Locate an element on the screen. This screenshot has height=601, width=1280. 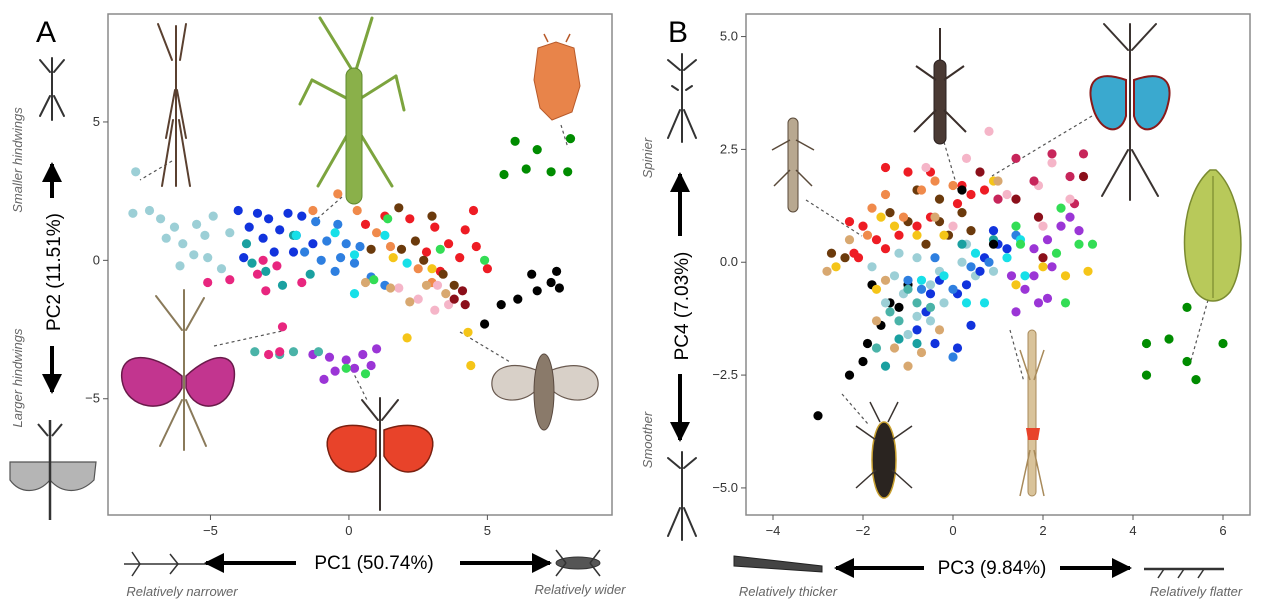
wide-stick-insect-icon is located at coordinates (578, 563).